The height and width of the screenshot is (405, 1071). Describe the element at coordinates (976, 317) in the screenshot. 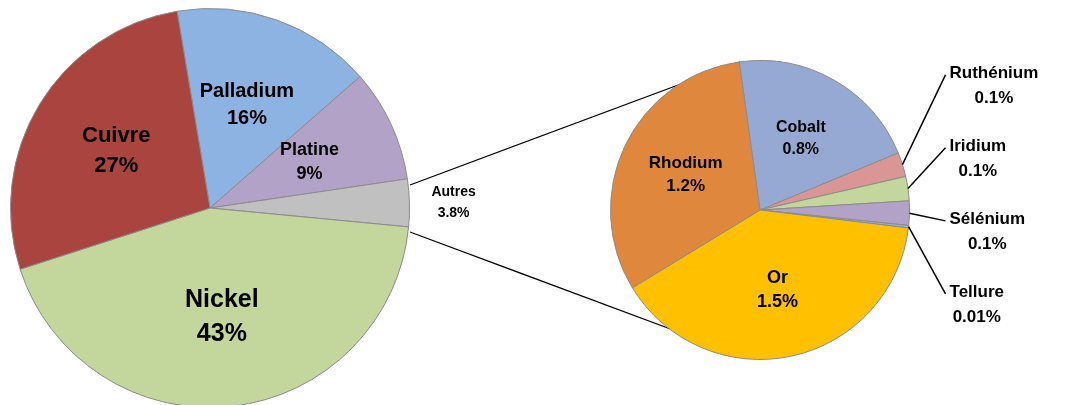

I see `data-label: 0.01%` at that location.